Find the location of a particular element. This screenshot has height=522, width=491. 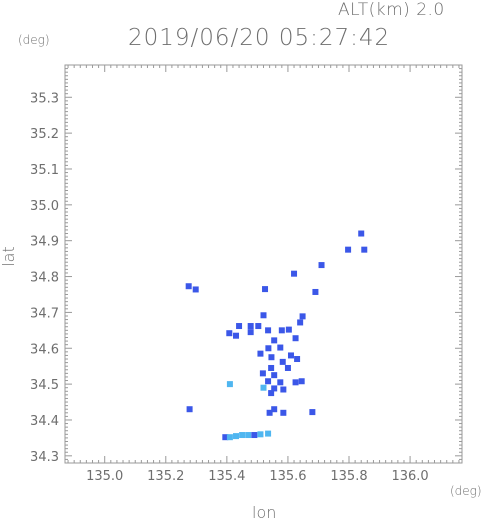

x-tick-label: 135.0 is located at coordinates (104, 476).